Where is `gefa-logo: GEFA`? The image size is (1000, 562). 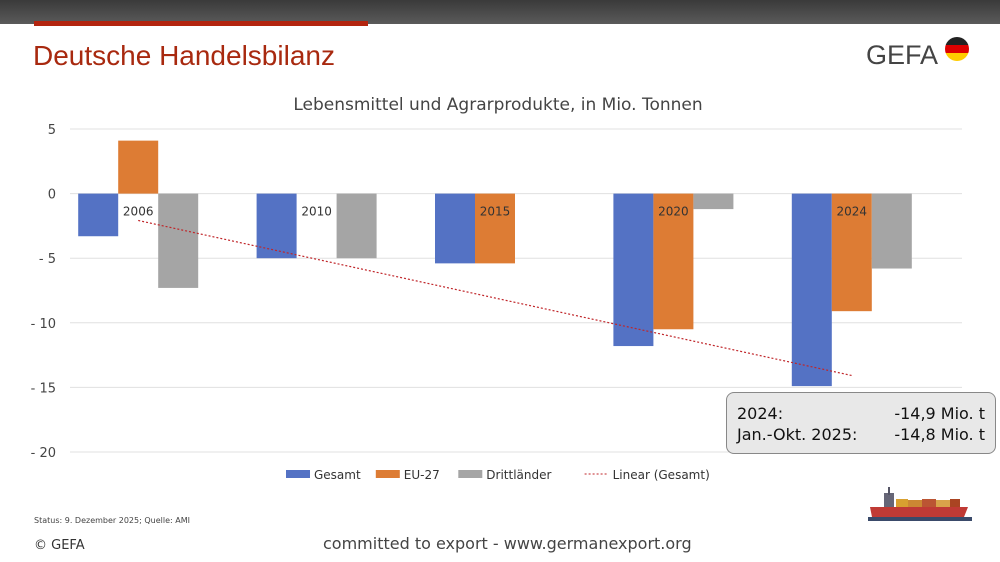 gefa-logo: GEFA is located at coordinates (902, 55).